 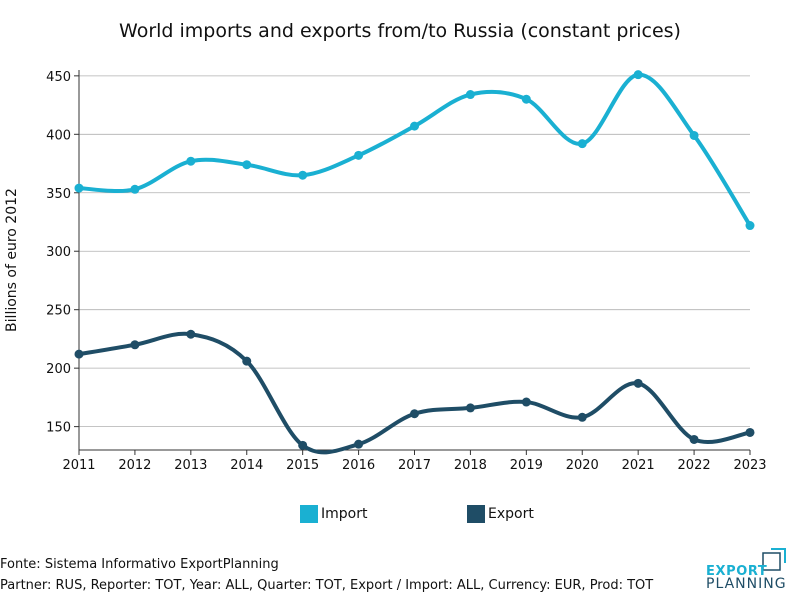 I want to click on x-tick-label-2022: 2022, so click(x=694, y=465).